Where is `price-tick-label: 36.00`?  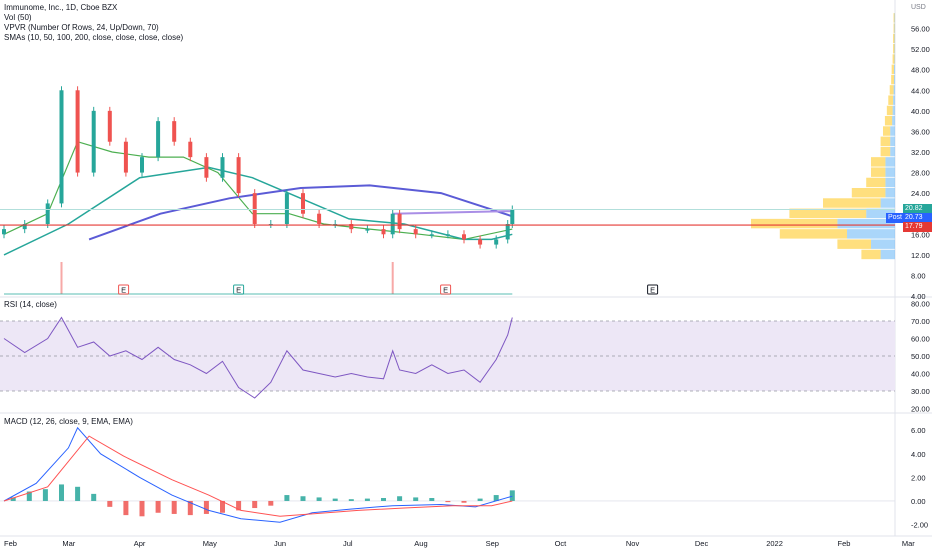 price-tick-label: 36.00 is located at coordinates (920, 131).